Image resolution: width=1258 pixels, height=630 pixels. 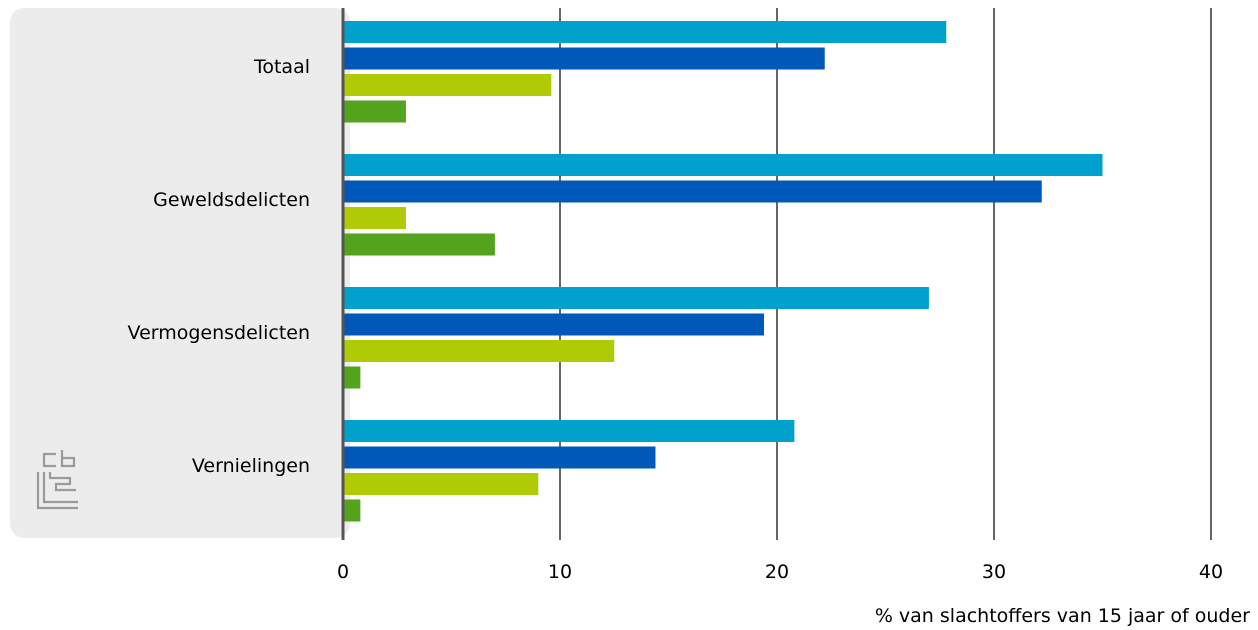 I want to click on x-tick-label: 0, so click(x=343, y=572).